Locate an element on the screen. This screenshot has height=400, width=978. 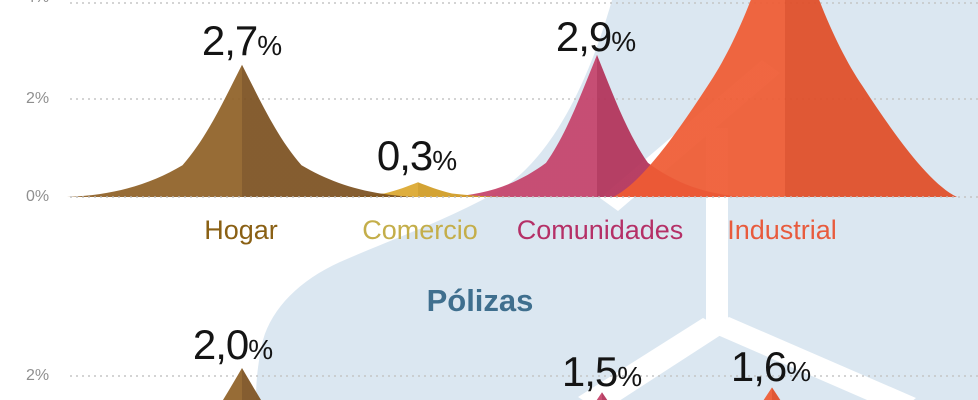
y-tick-0pct-top-chart: 0% is located at coordinates (38, 196).